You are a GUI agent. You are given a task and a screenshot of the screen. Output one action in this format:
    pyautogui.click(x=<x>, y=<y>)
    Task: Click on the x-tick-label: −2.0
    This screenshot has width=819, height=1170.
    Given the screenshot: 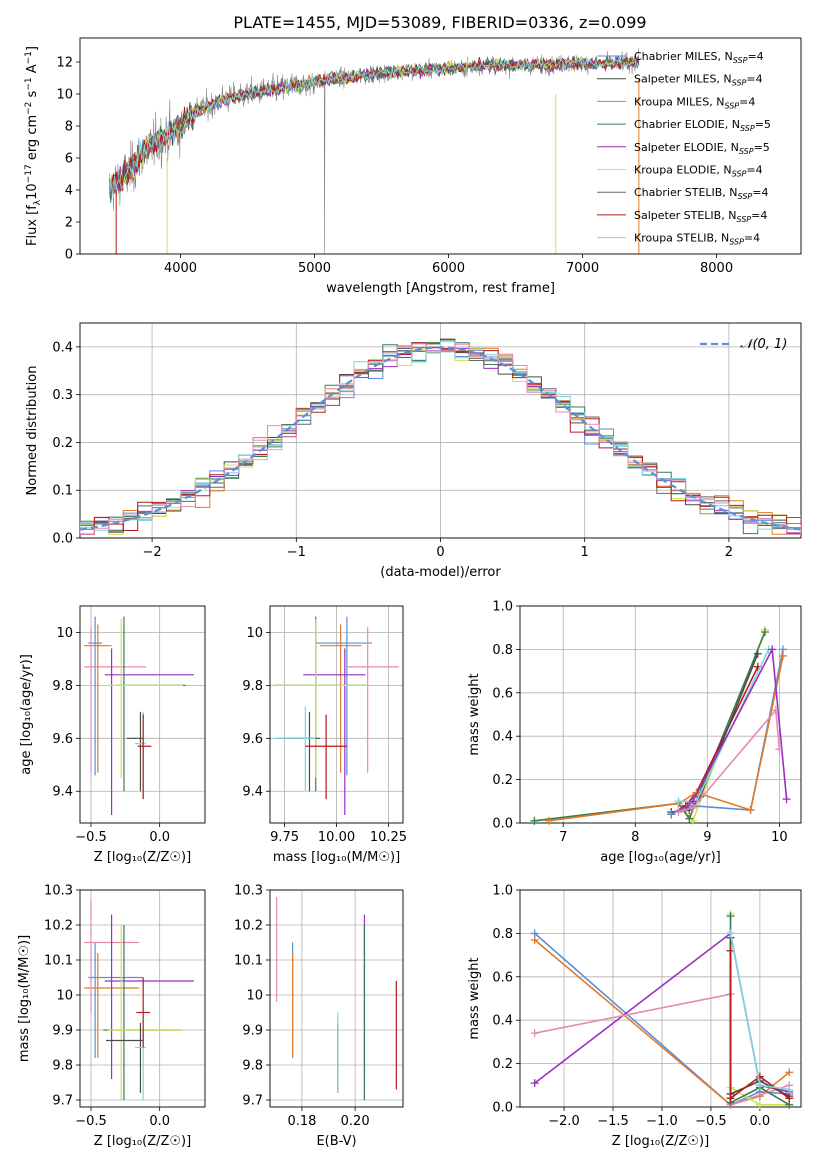 What is the action you would take?
    pyautogui.click(x=564, y=1121)
    